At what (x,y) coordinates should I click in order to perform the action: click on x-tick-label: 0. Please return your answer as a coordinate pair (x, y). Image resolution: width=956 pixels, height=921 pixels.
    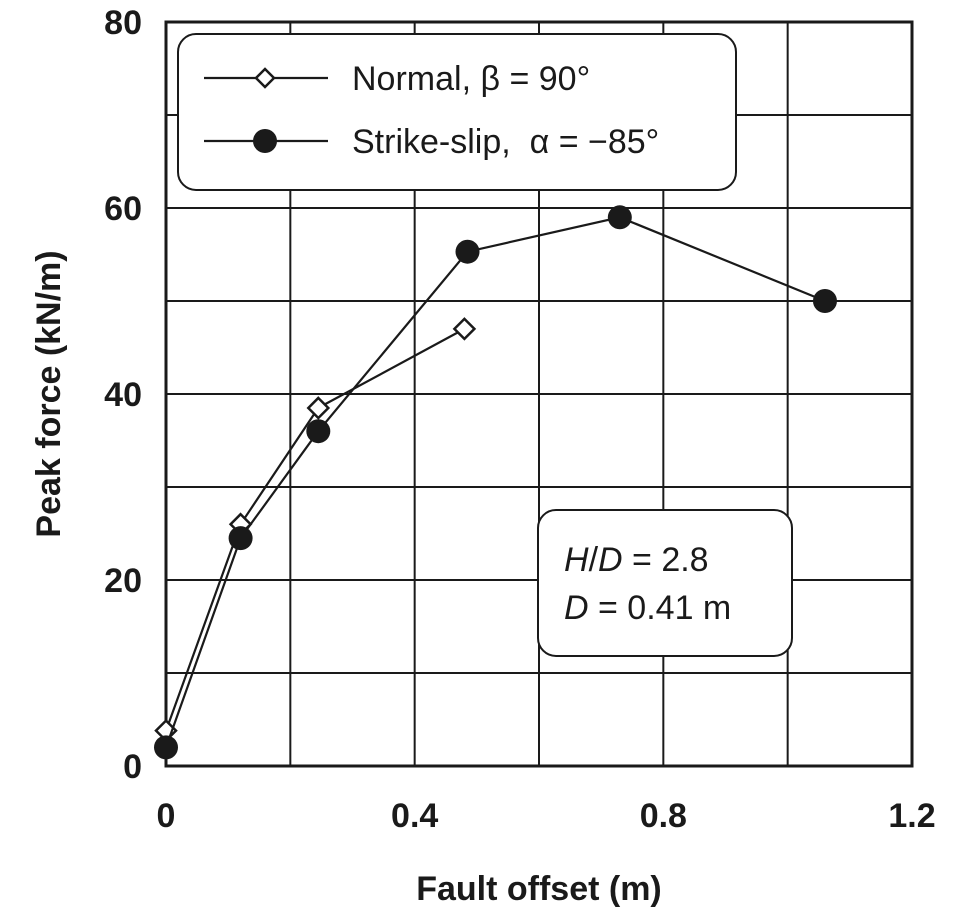
    Looking at the image, I should click on (166, 816).